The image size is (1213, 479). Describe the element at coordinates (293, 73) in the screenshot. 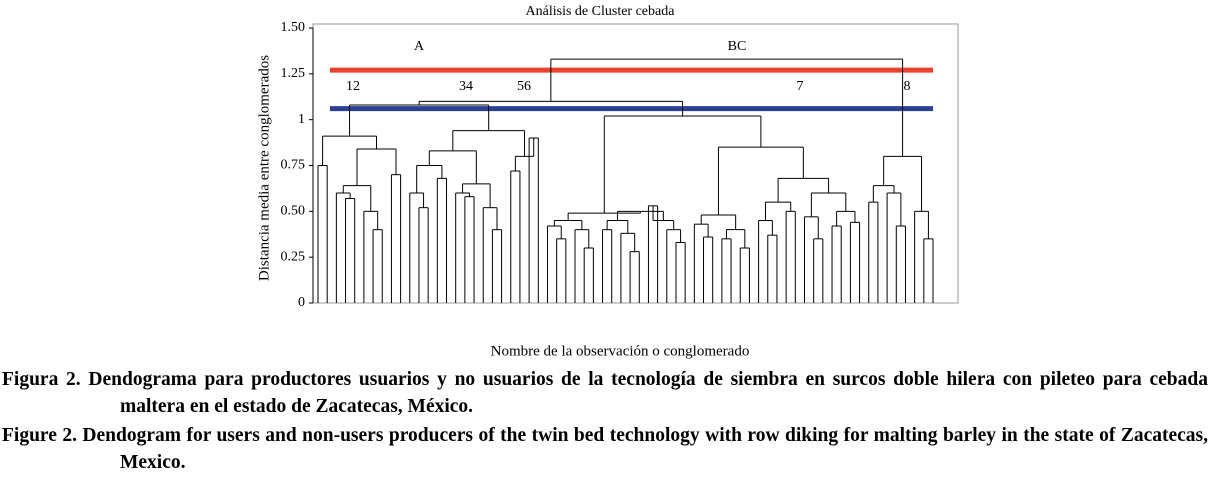

I see `y-tick-label: 1.25` at that location.